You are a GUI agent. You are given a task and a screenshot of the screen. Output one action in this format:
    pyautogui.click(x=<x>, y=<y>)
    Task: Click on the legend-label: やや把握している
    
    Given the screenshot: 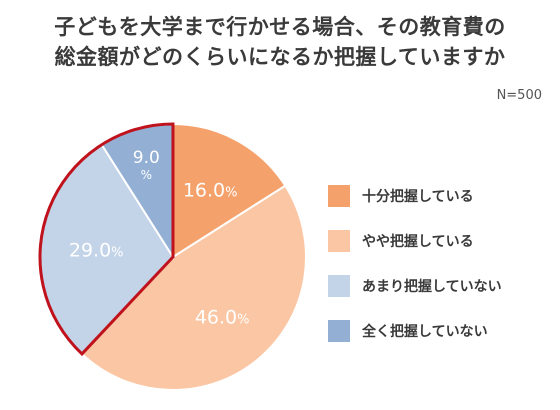 What is the action you would take?
    pyautogui.click(x=418, y=242)
    